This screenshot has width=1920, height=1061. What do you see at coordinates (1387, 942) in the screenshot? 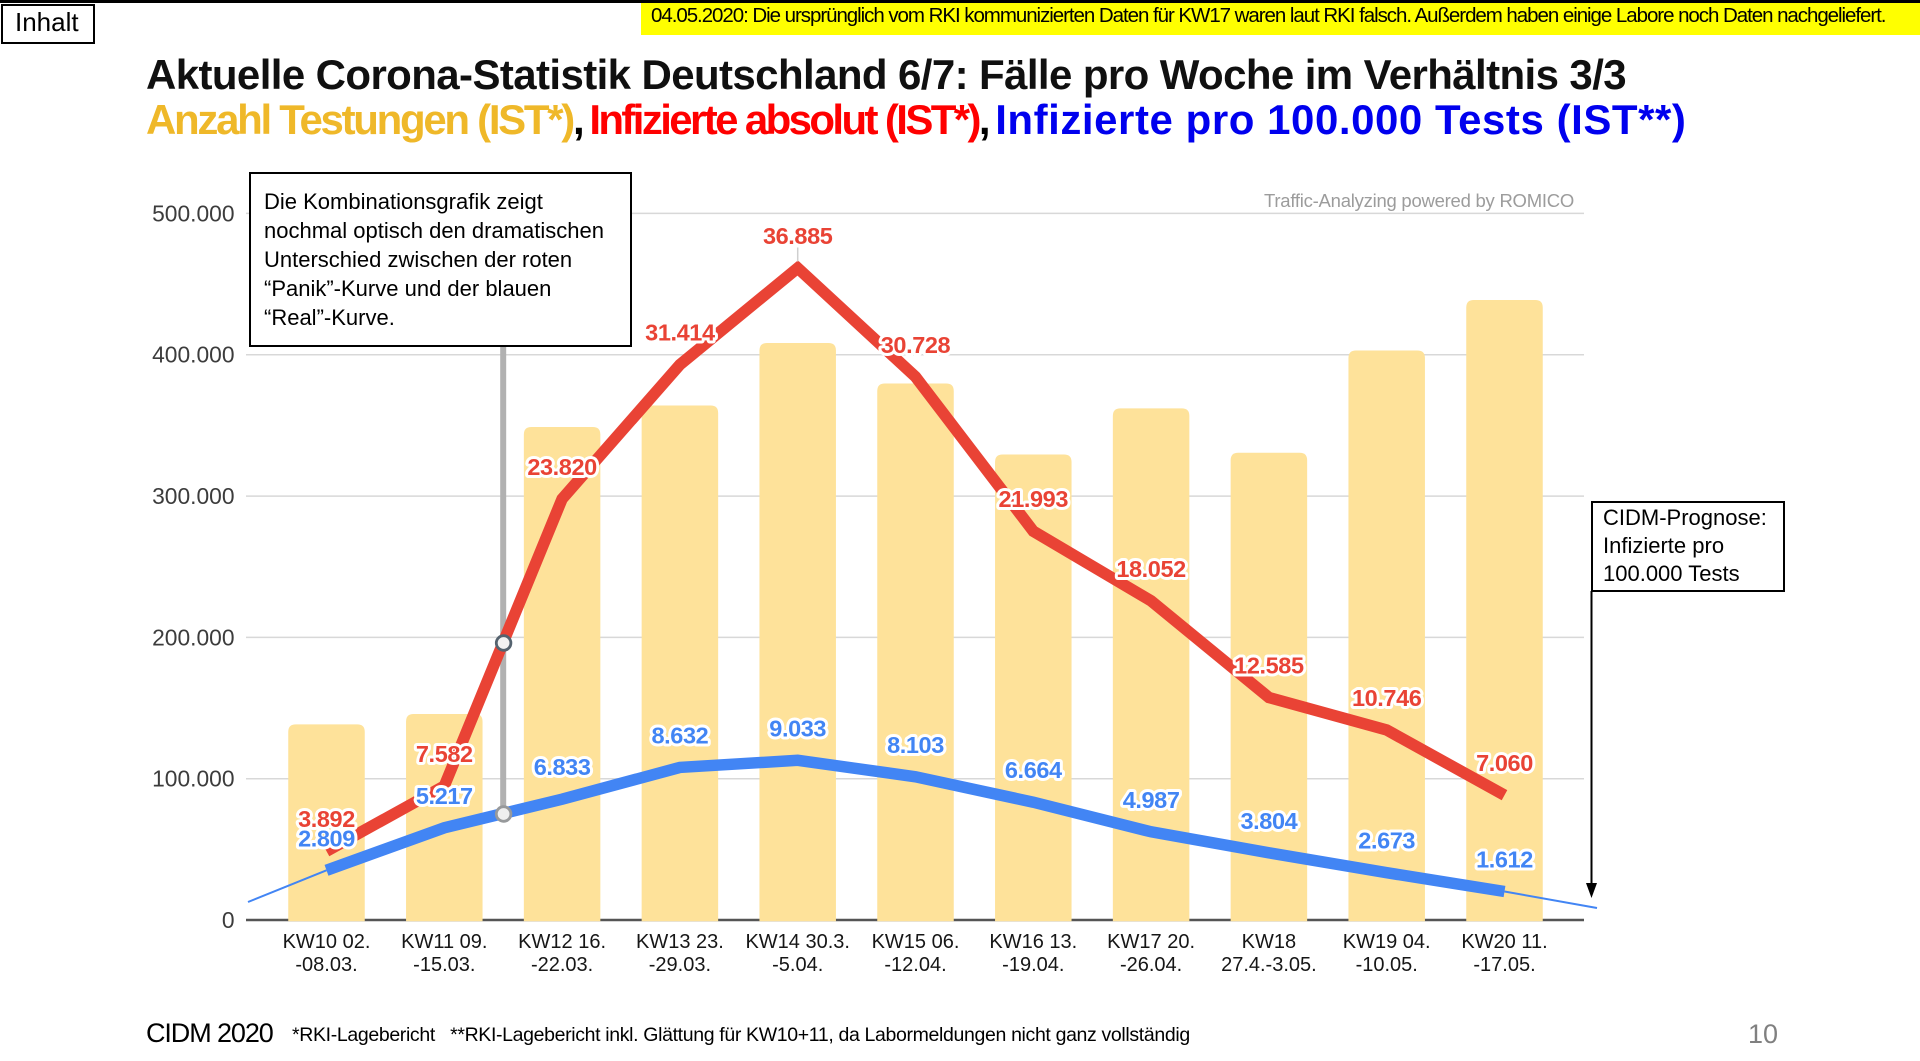
I see `svg-text: KW19 04.` at bounding box center [1387, 942].